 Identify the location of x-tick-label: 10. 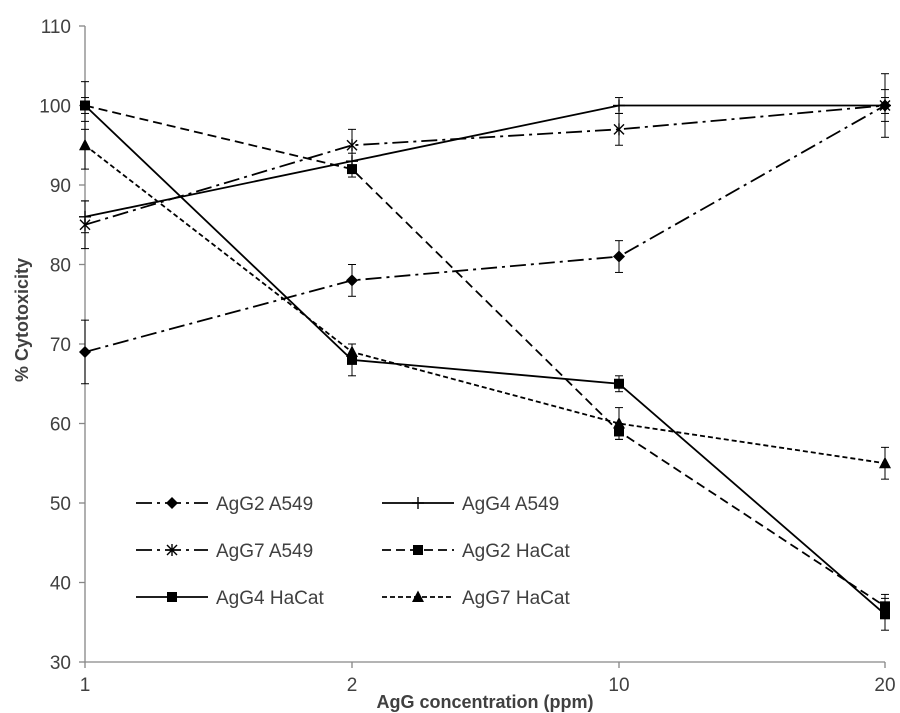
(618, 685).